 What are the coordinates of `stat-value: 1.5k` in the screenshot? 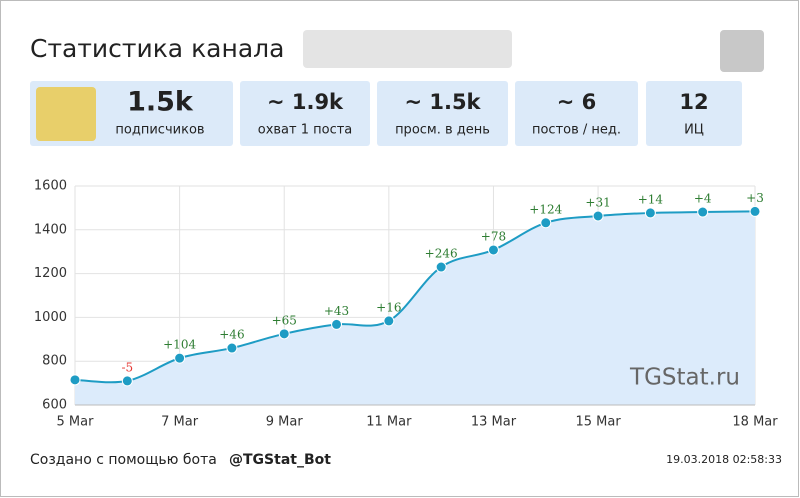 It's located at (160, 102).